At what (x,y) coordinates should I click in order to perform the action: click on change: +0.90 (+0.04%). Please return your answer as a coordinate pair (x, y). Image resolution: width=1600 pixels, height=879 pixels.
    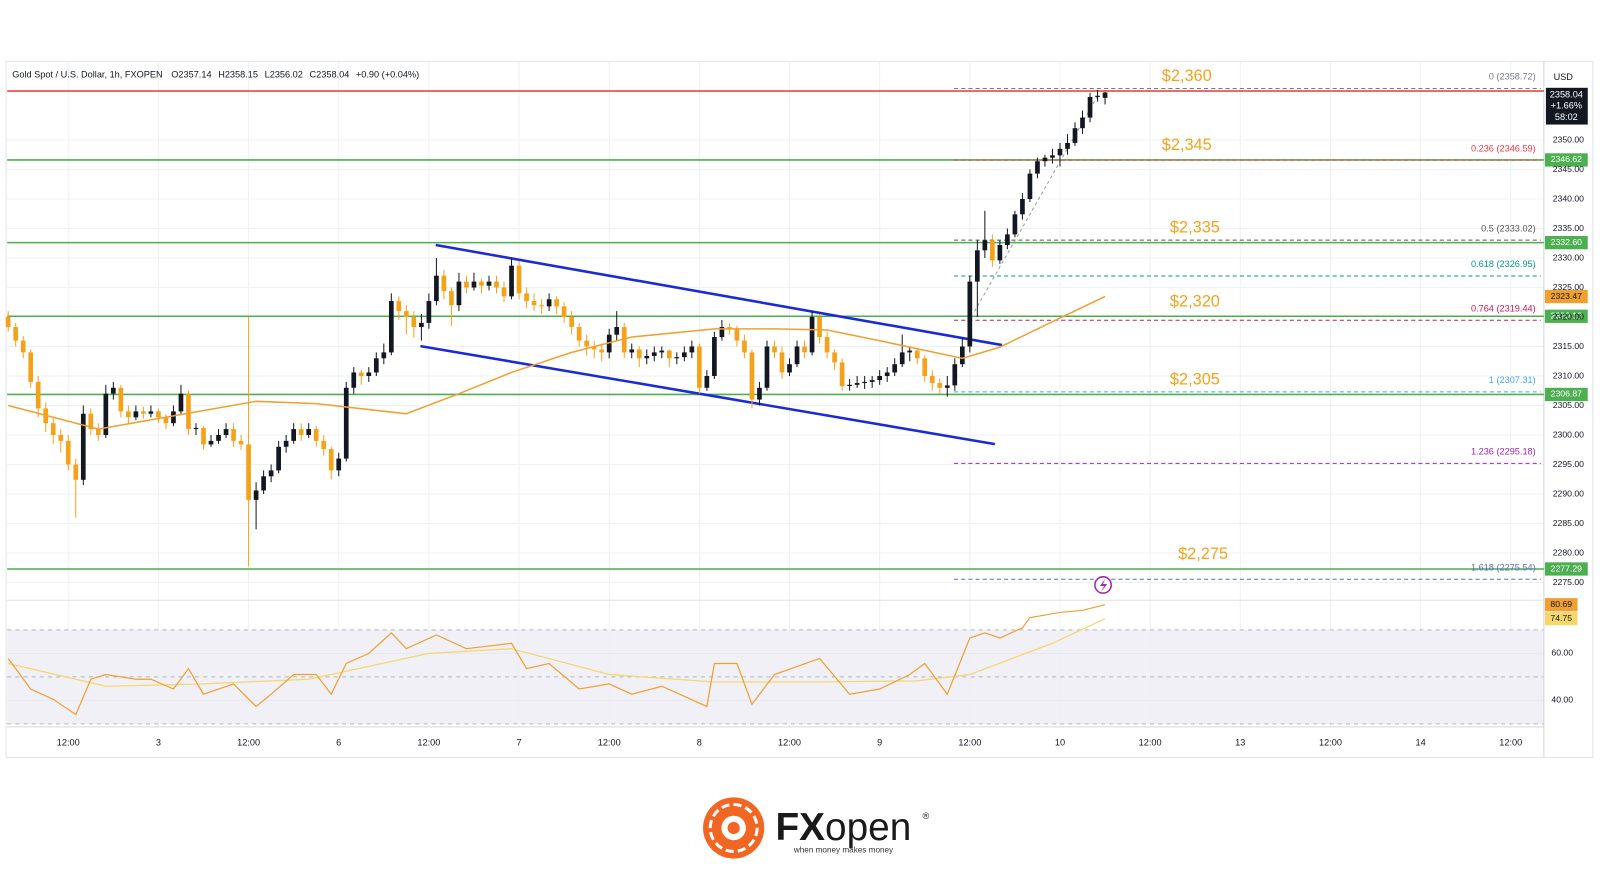
    Looking at the image, I should click on (387, 75).